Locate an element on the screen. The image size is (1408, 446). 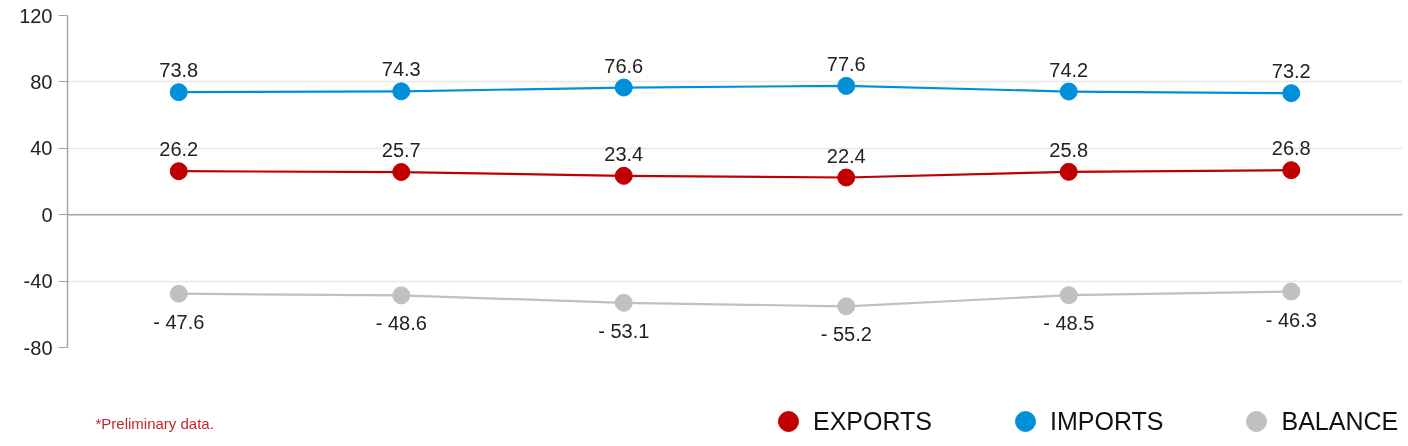
y-tick-label: 80 is located at coordinates (41, 81).